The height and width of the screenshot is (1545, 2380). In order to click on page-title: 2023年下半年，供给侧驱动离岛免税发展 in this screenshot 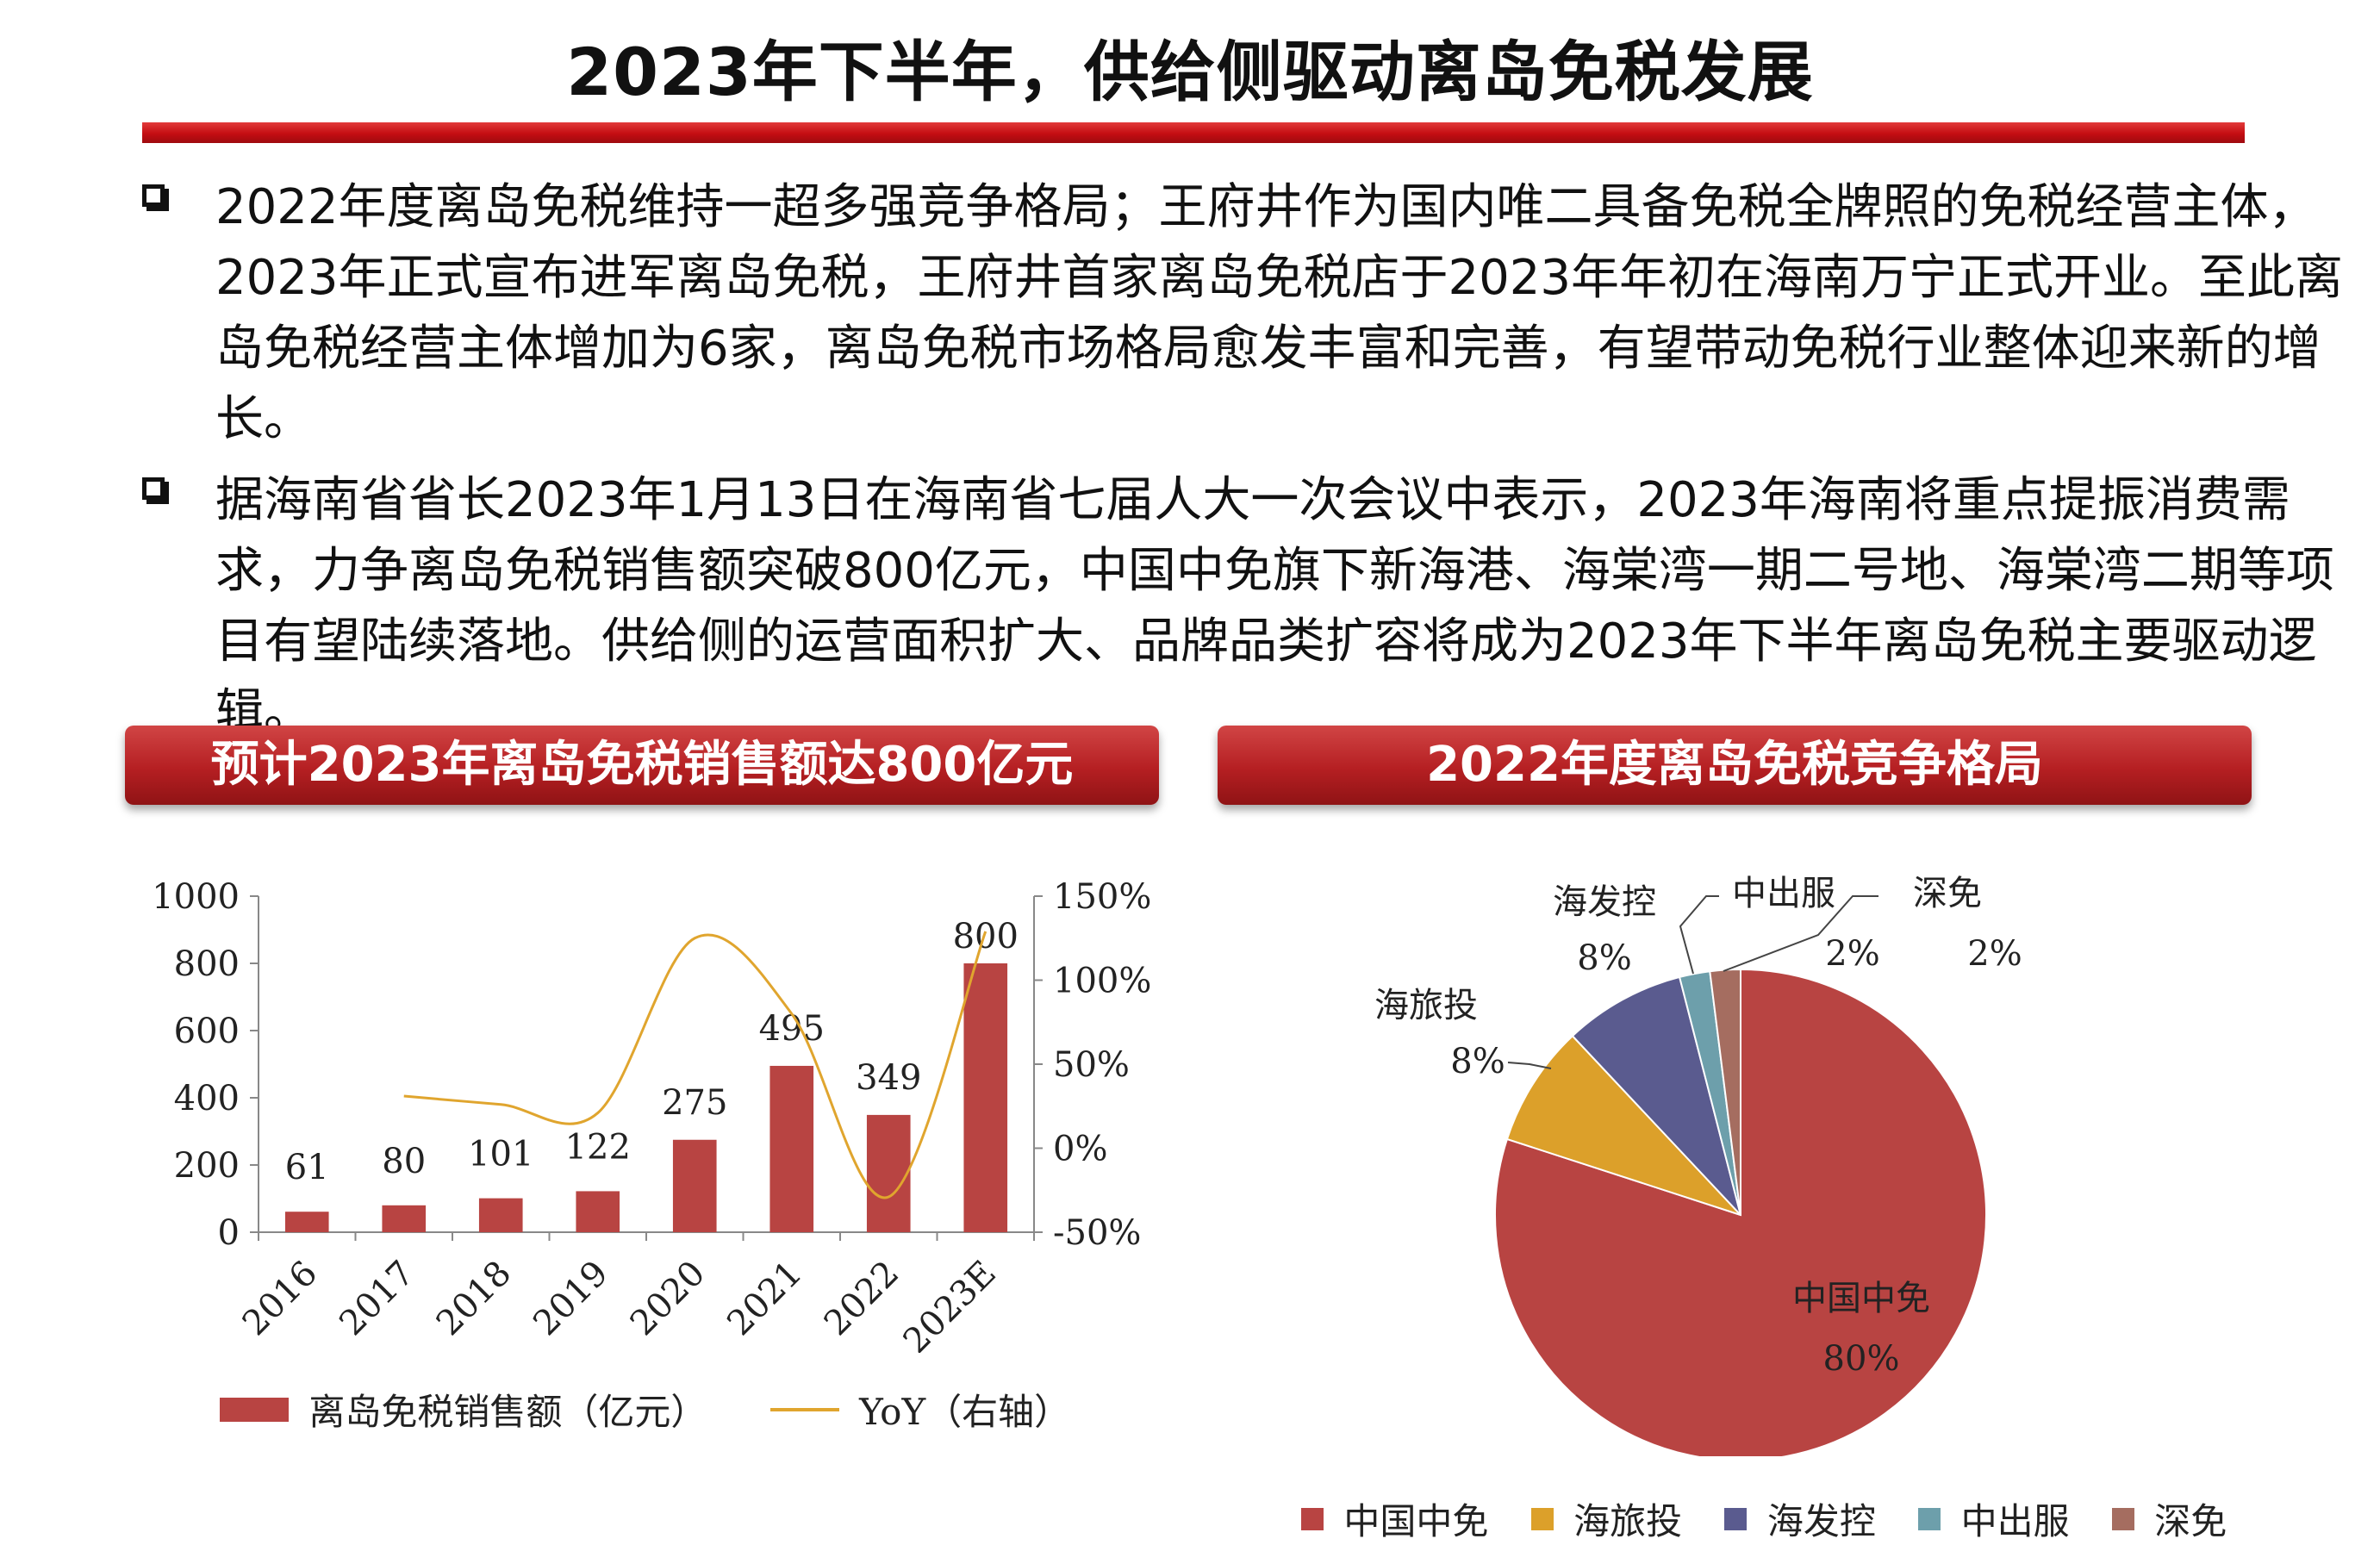, I will do `click(1190, 72)`.